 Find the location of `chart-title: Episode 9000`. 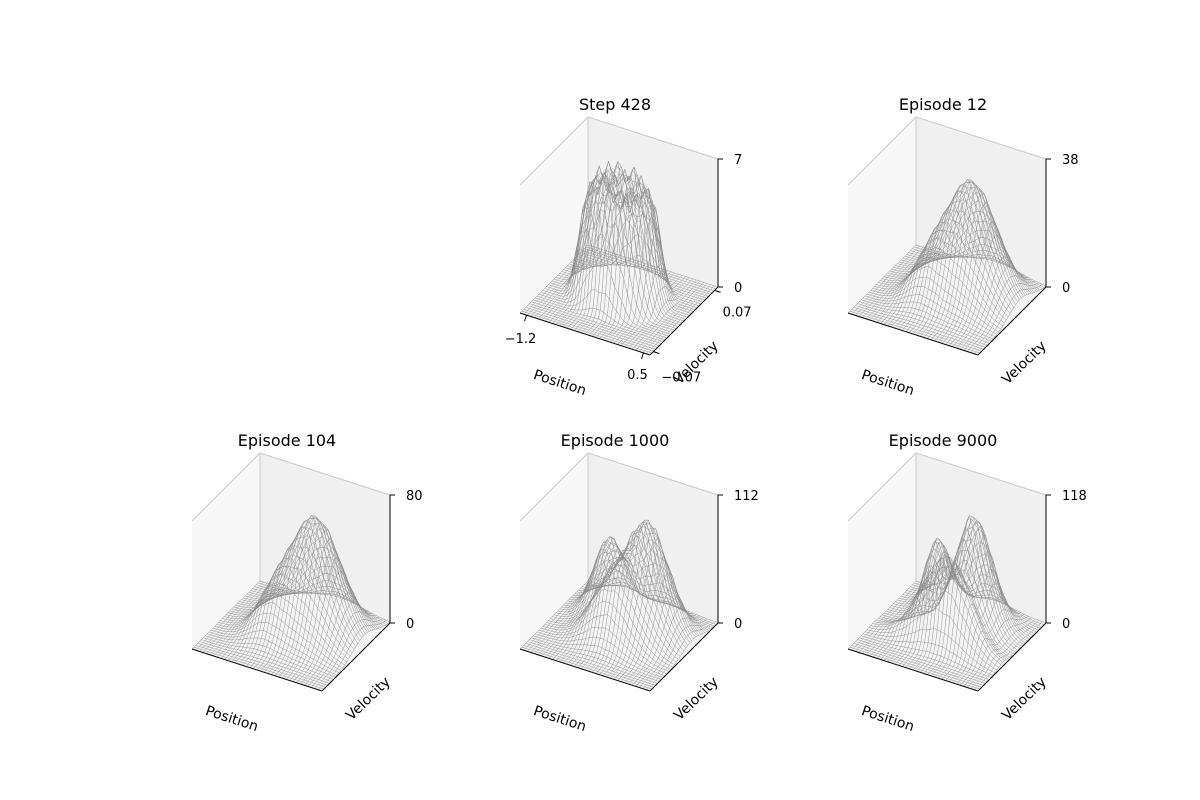

chart-title: Episode 9000 is located at coordinates (943, 440).